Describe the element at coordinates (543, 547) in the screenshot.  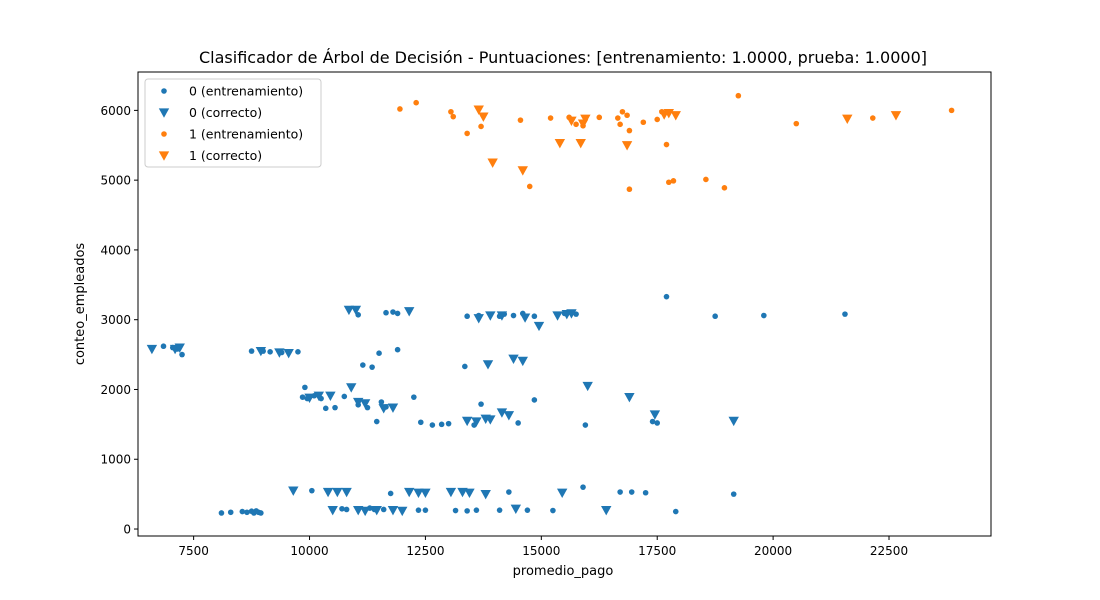
I see `x-axis: 7500 10000 12500 15000 17500 20000 22500` at that location.